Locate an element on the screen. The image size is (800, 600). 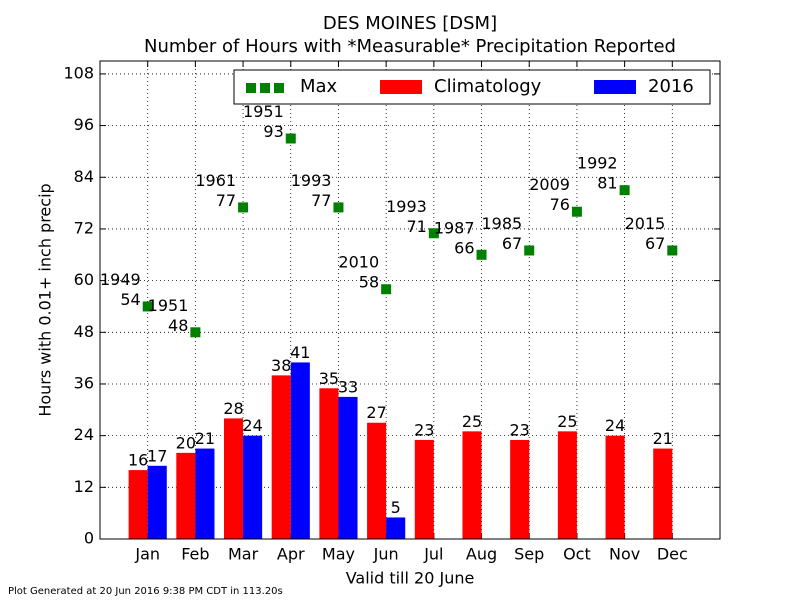
data-label: 17 is located at coordinates (157, 455).